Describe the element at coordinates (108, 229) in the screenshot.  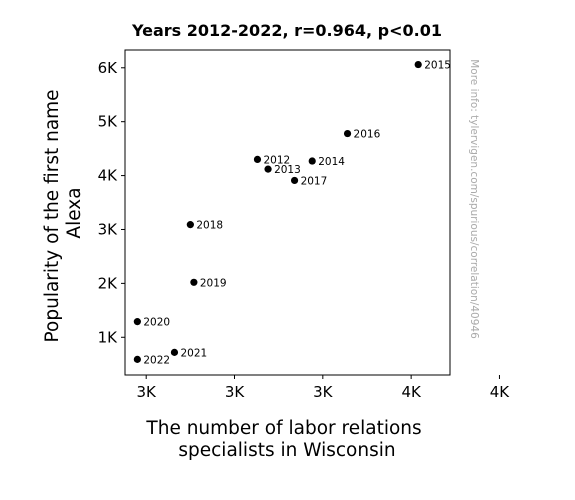
I see `y-tick-label: 3K` at that location.